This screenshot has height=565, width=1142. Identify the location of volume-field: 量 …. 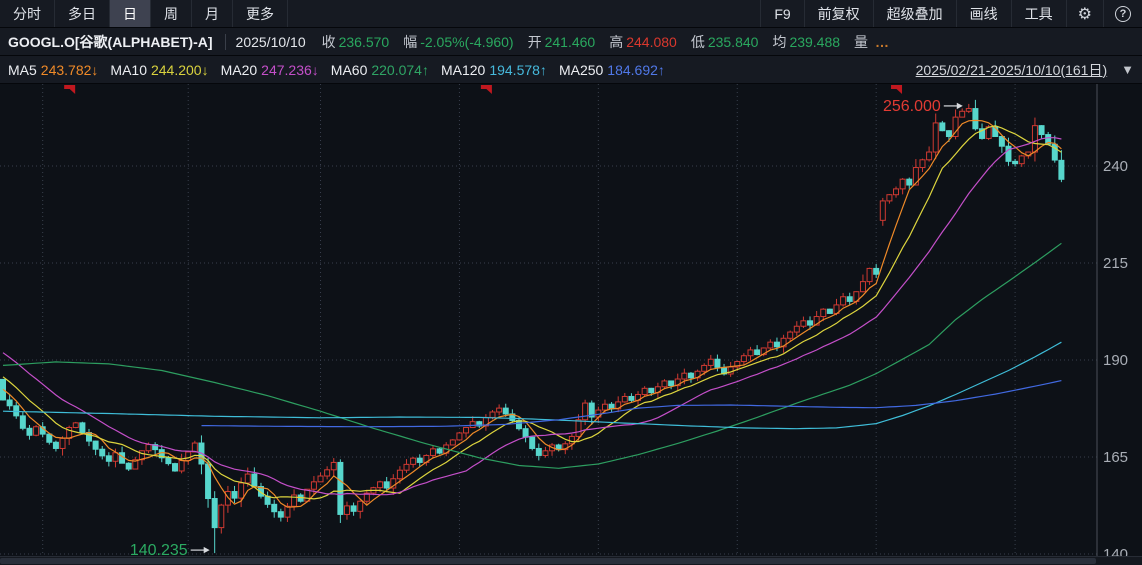
(872, 42).